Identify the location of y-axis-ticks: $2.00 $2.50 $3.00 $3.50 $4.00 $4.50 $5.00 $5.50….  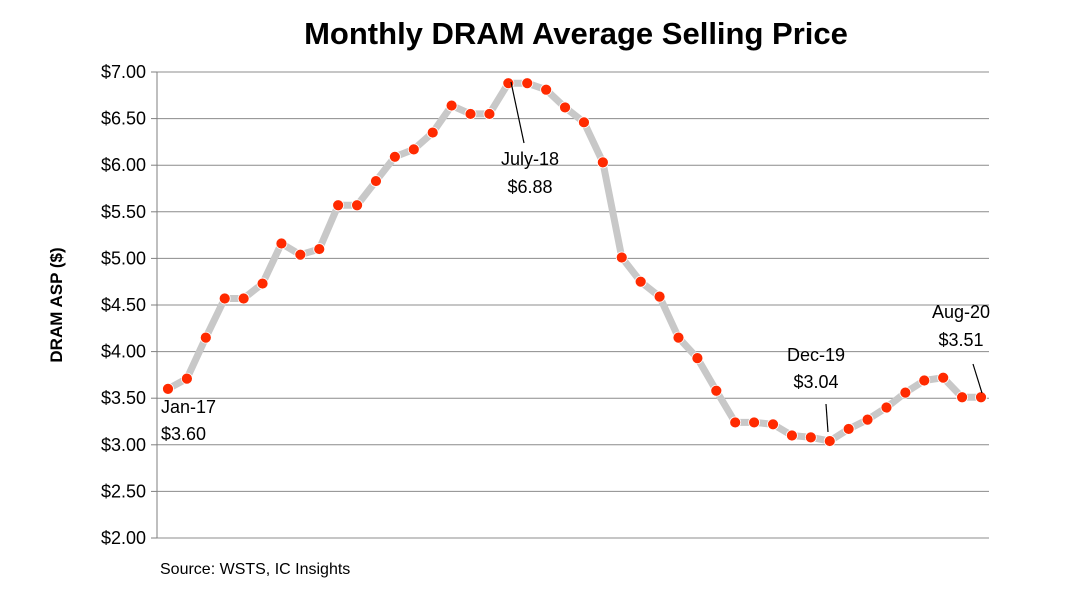
(129, 305).